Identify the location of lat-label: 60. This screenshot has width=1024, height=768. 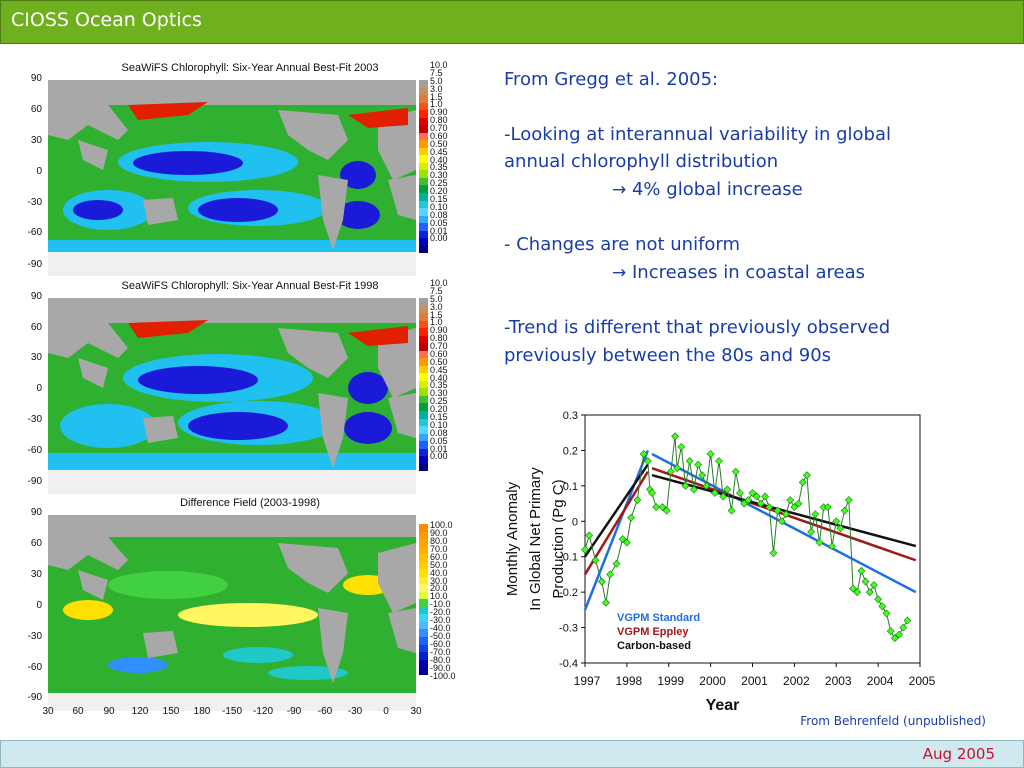
(36, 109).